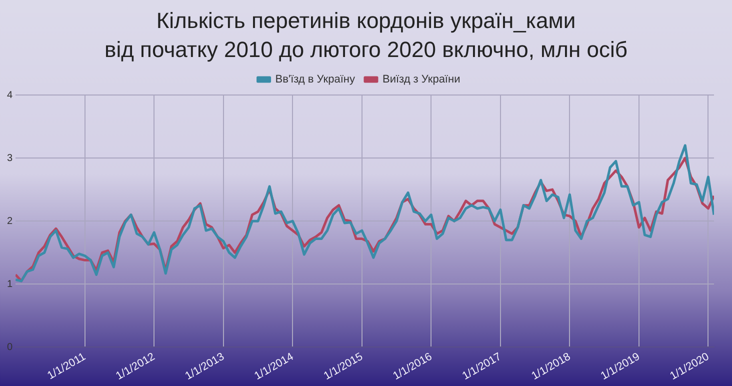 The image size is (732, 386). What do you see at coordinates (10, 221) in the screenshot?
I see `y-tick-label: 2` at bounding box center [10, 221].